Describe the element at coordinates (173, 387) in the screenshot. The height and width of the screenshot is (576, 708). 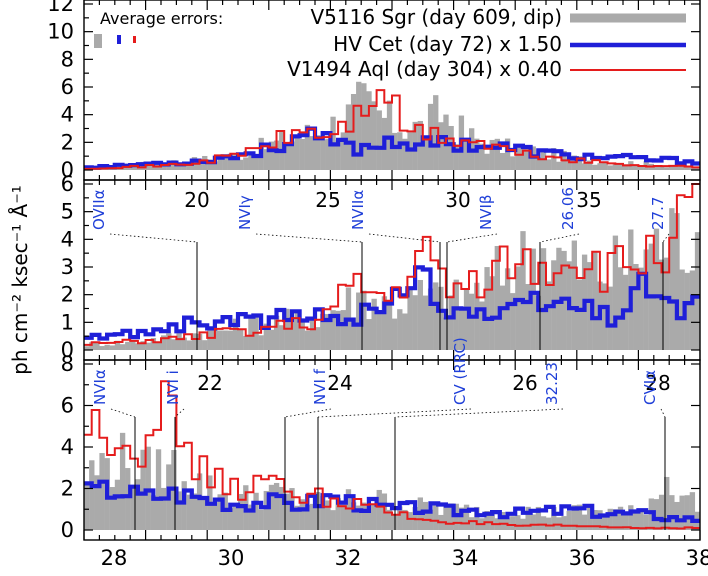
I see `ion-label: NVI i` at that location.